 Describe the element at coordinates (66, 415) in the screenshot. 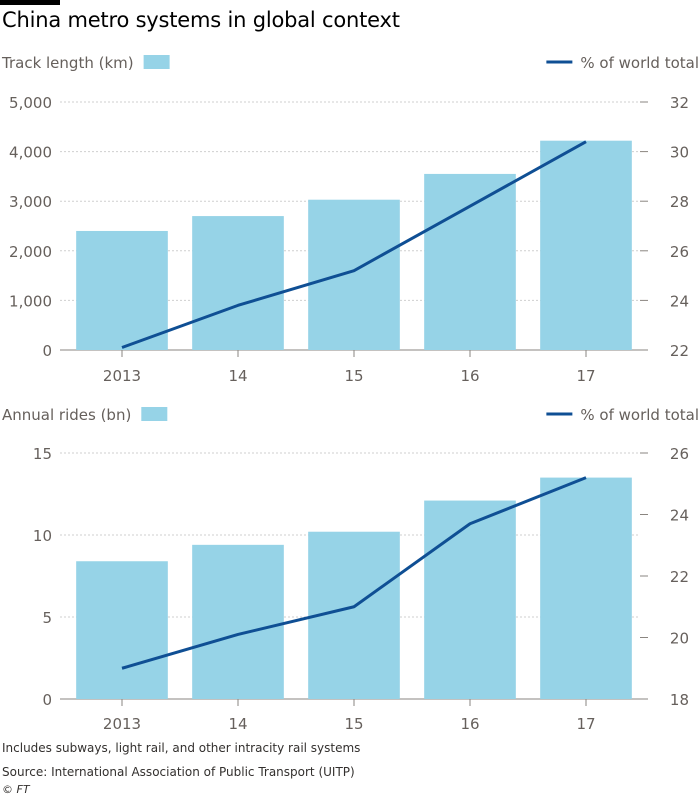

I see `legend-left-label: Annual rides (bn)` at that location.